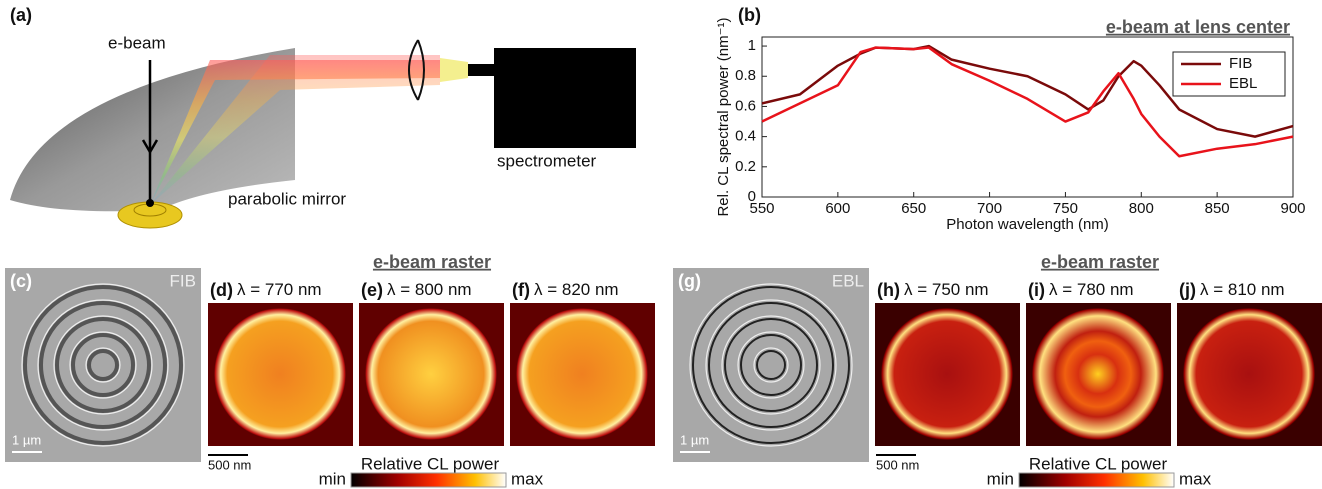 The height and width of the screenshot is (489, 1322). Describe the element at coordinates (429, 289) in the screenshot. I see `map-wavelength: λ = 800 nm` at that location.